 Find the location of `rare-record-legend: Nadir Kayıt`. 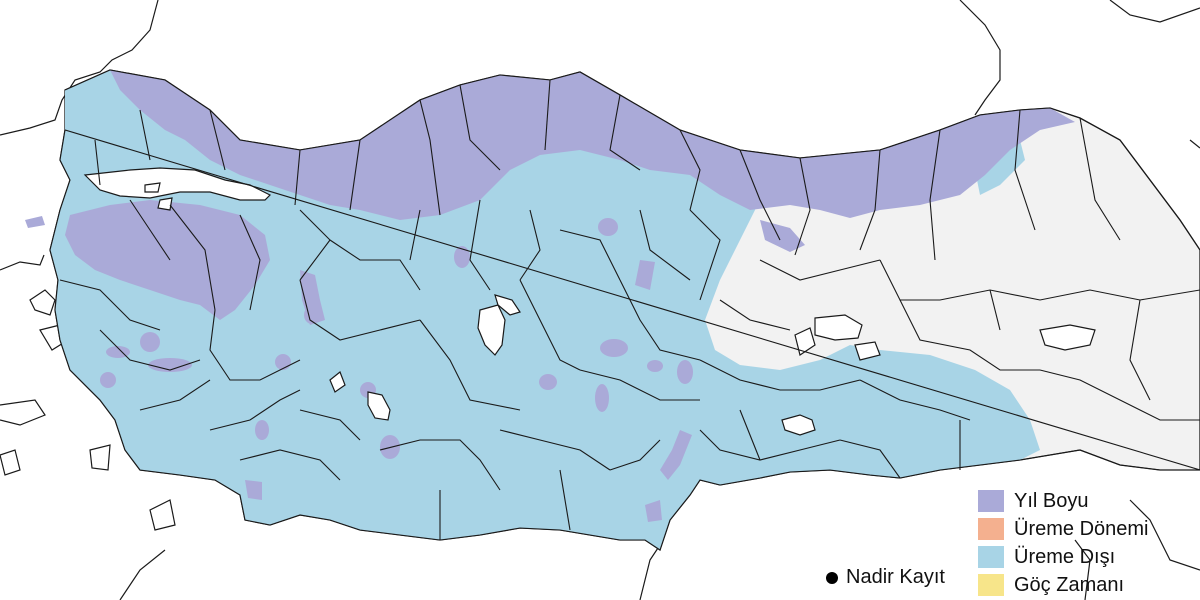

rare-record-legend: Nadir Kayıt is located at coordinates (885, 577).